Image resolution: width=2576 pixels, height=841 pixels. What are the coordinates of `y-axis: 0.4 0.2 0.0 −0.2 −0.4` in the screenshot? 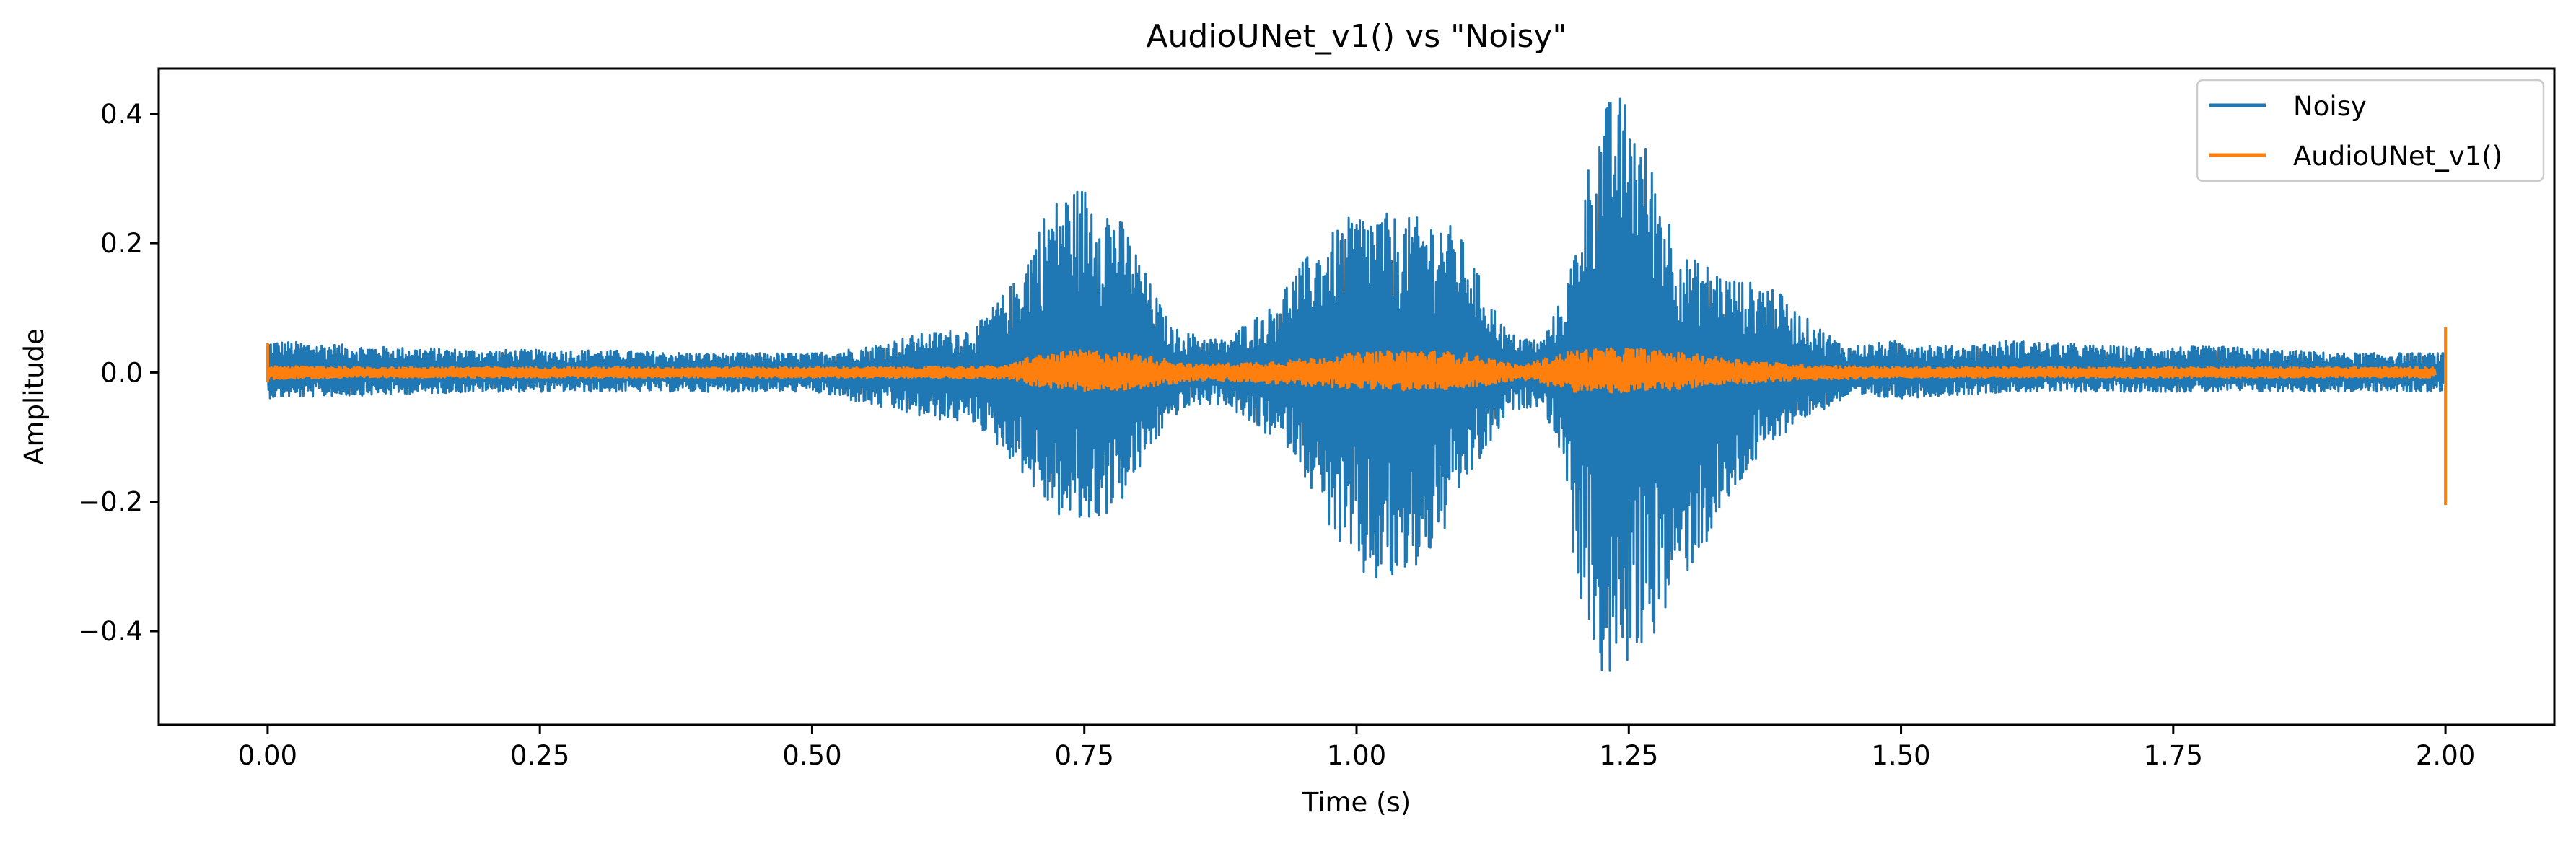 It's located at (118, 373).